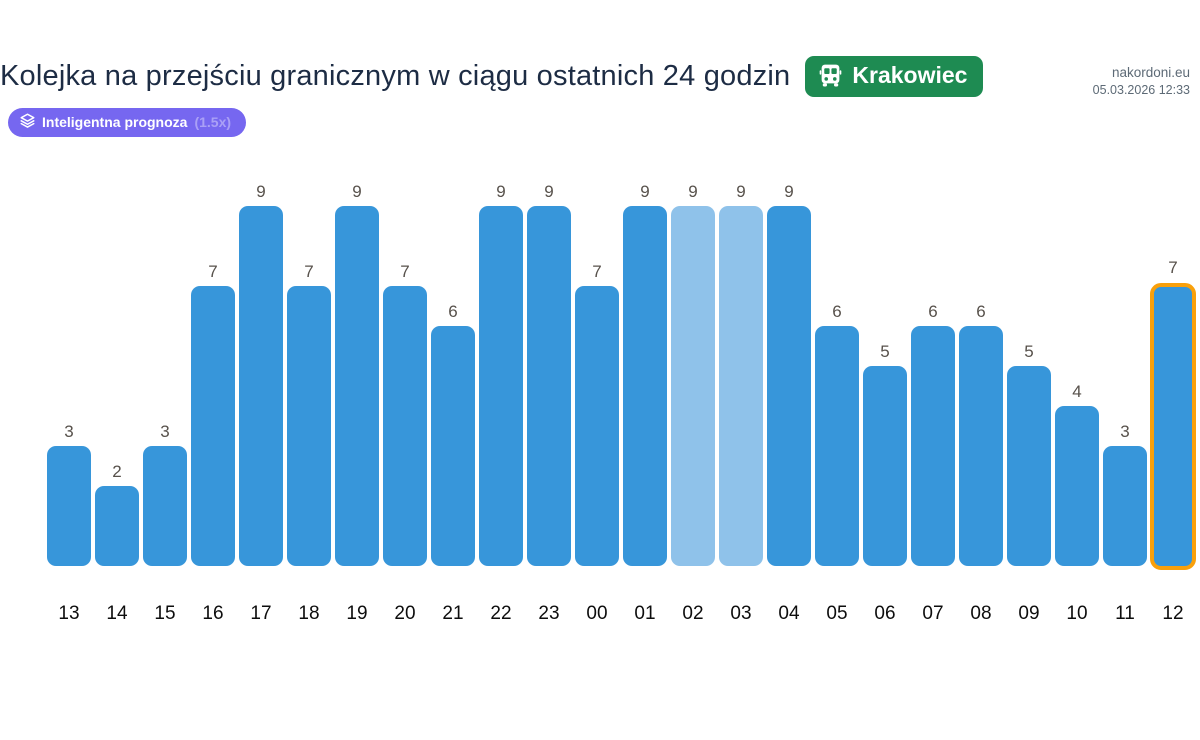  I want to click on chart-column: 9 17, so click(261, 400).